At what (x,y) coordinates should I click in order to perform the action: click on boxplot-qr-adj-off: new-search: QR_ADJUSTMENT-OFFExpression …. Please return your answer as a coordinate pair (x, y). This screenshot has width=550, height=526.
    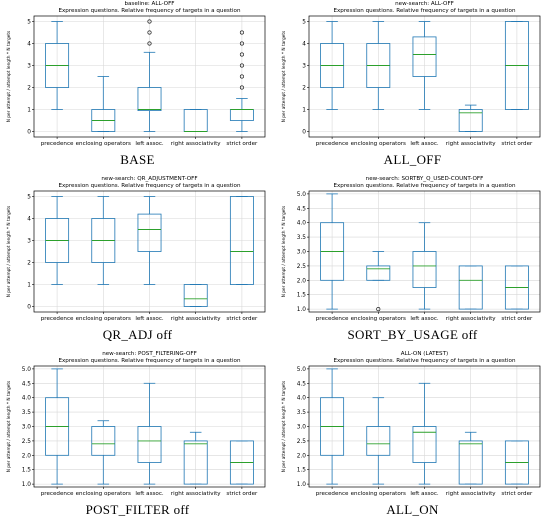
    Looking at the image, I should click on (136, 249).